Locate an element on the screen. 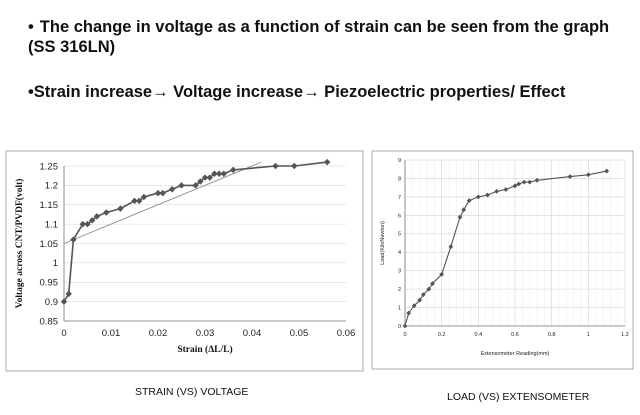 The height and width of the screenshot is (415, 640). trendline is located at coordinates (162, 202).